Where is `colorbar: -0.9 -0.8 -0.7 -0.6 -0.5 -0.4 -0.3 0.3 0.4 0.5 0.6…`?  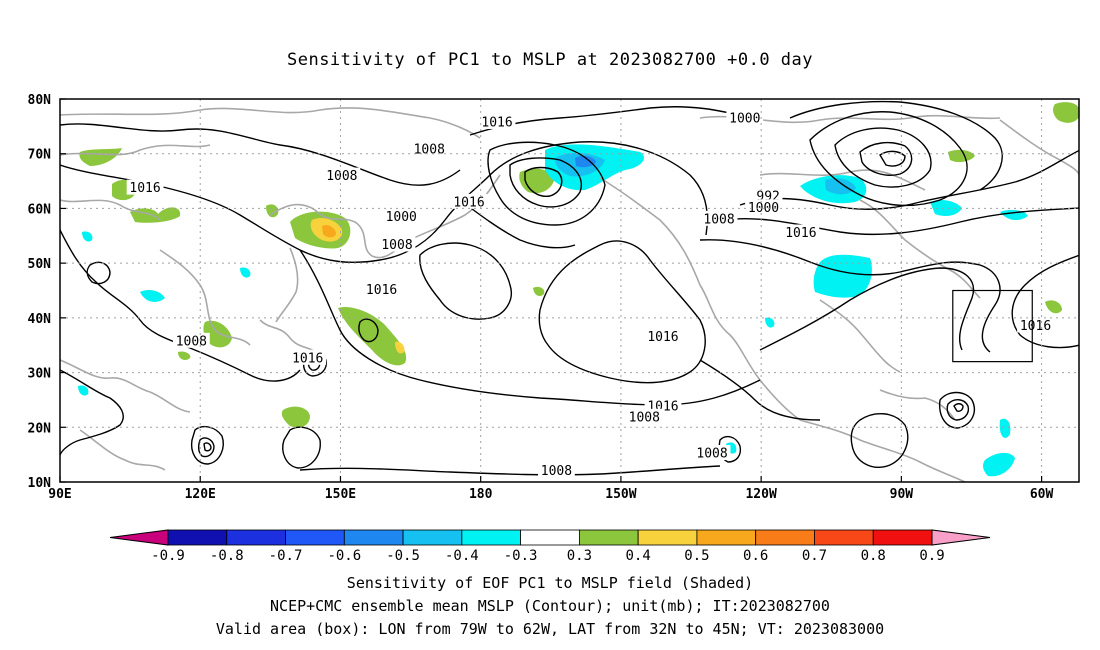 colorbar: -0.9 -0.8 -0.7 -0.6 -0.5 -0.4 -0.3 0.3 0.4 0.5 0.6… is located at coordinates (550, 546).